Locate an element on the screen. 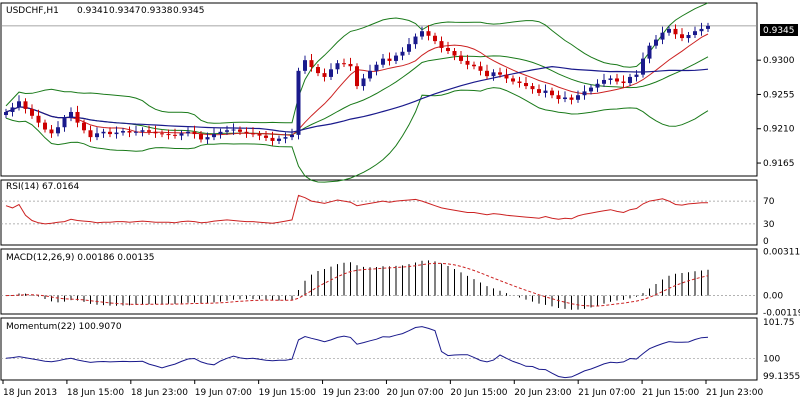 This screenshot has height=404, width=800. current-price-tag is located at coordinates (779, 30).